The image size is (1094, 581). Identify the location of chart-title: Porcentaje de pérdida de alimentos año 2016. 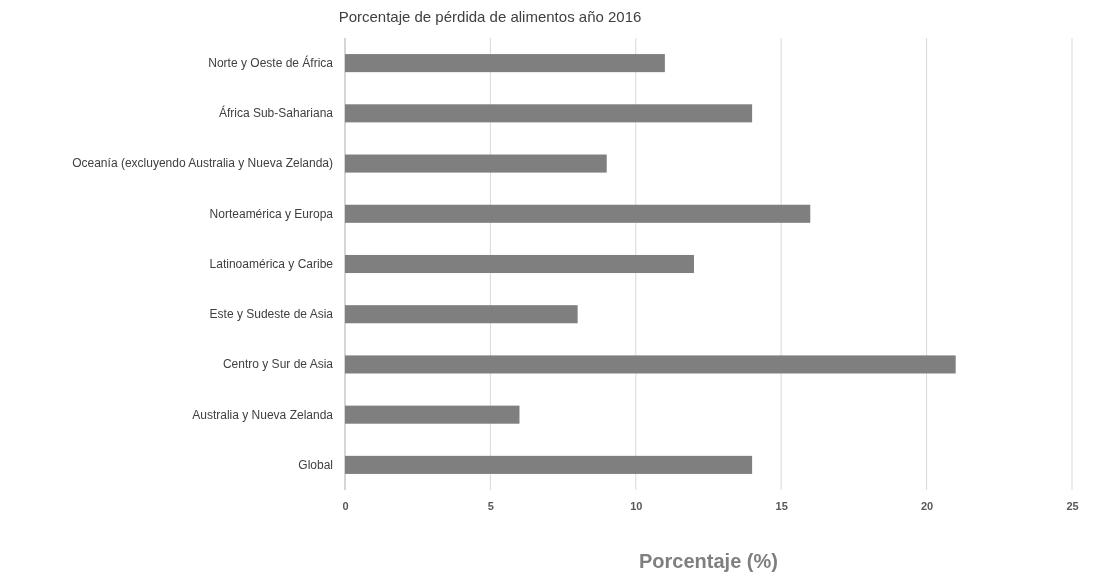
(490, 16).